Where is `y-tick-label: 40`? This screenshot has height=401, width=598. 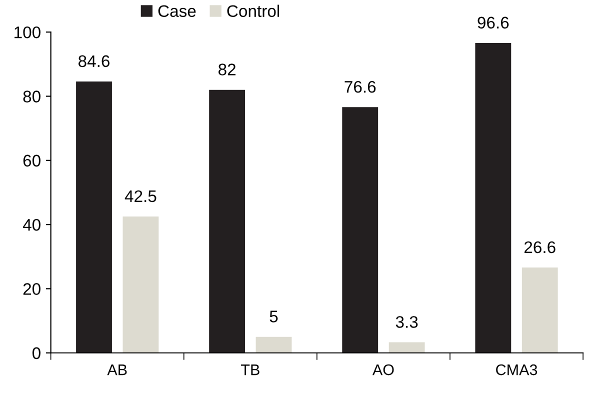 y-tick-label: 40 is located at coordinates (31, 224).